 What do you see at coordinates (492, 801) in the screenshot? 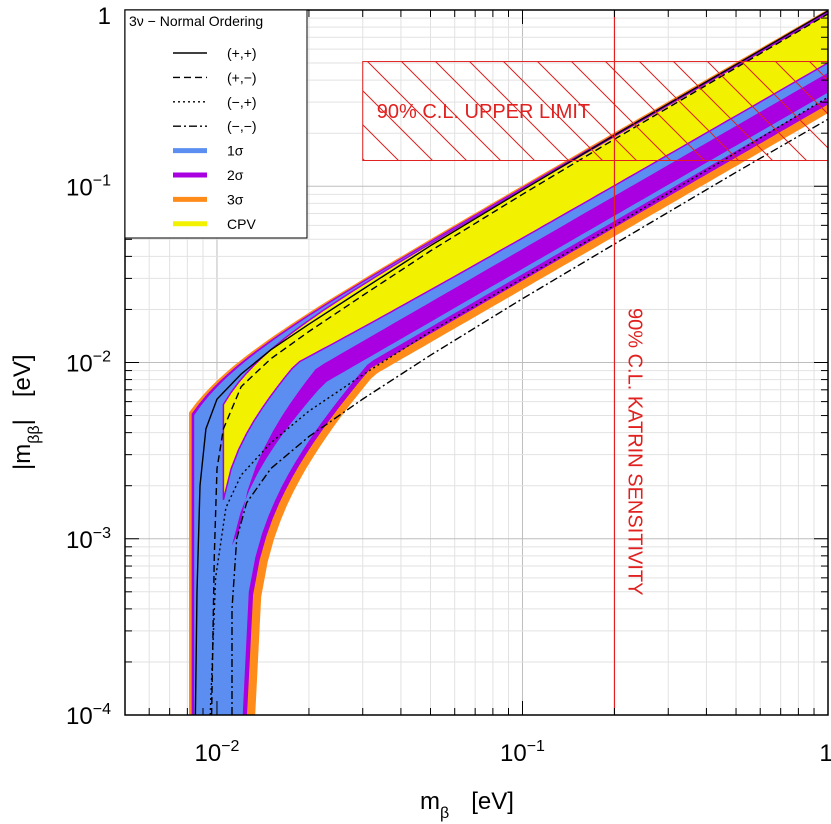
I see `x-axis-label-unit: [eV]` at bounding box center [492, 801].